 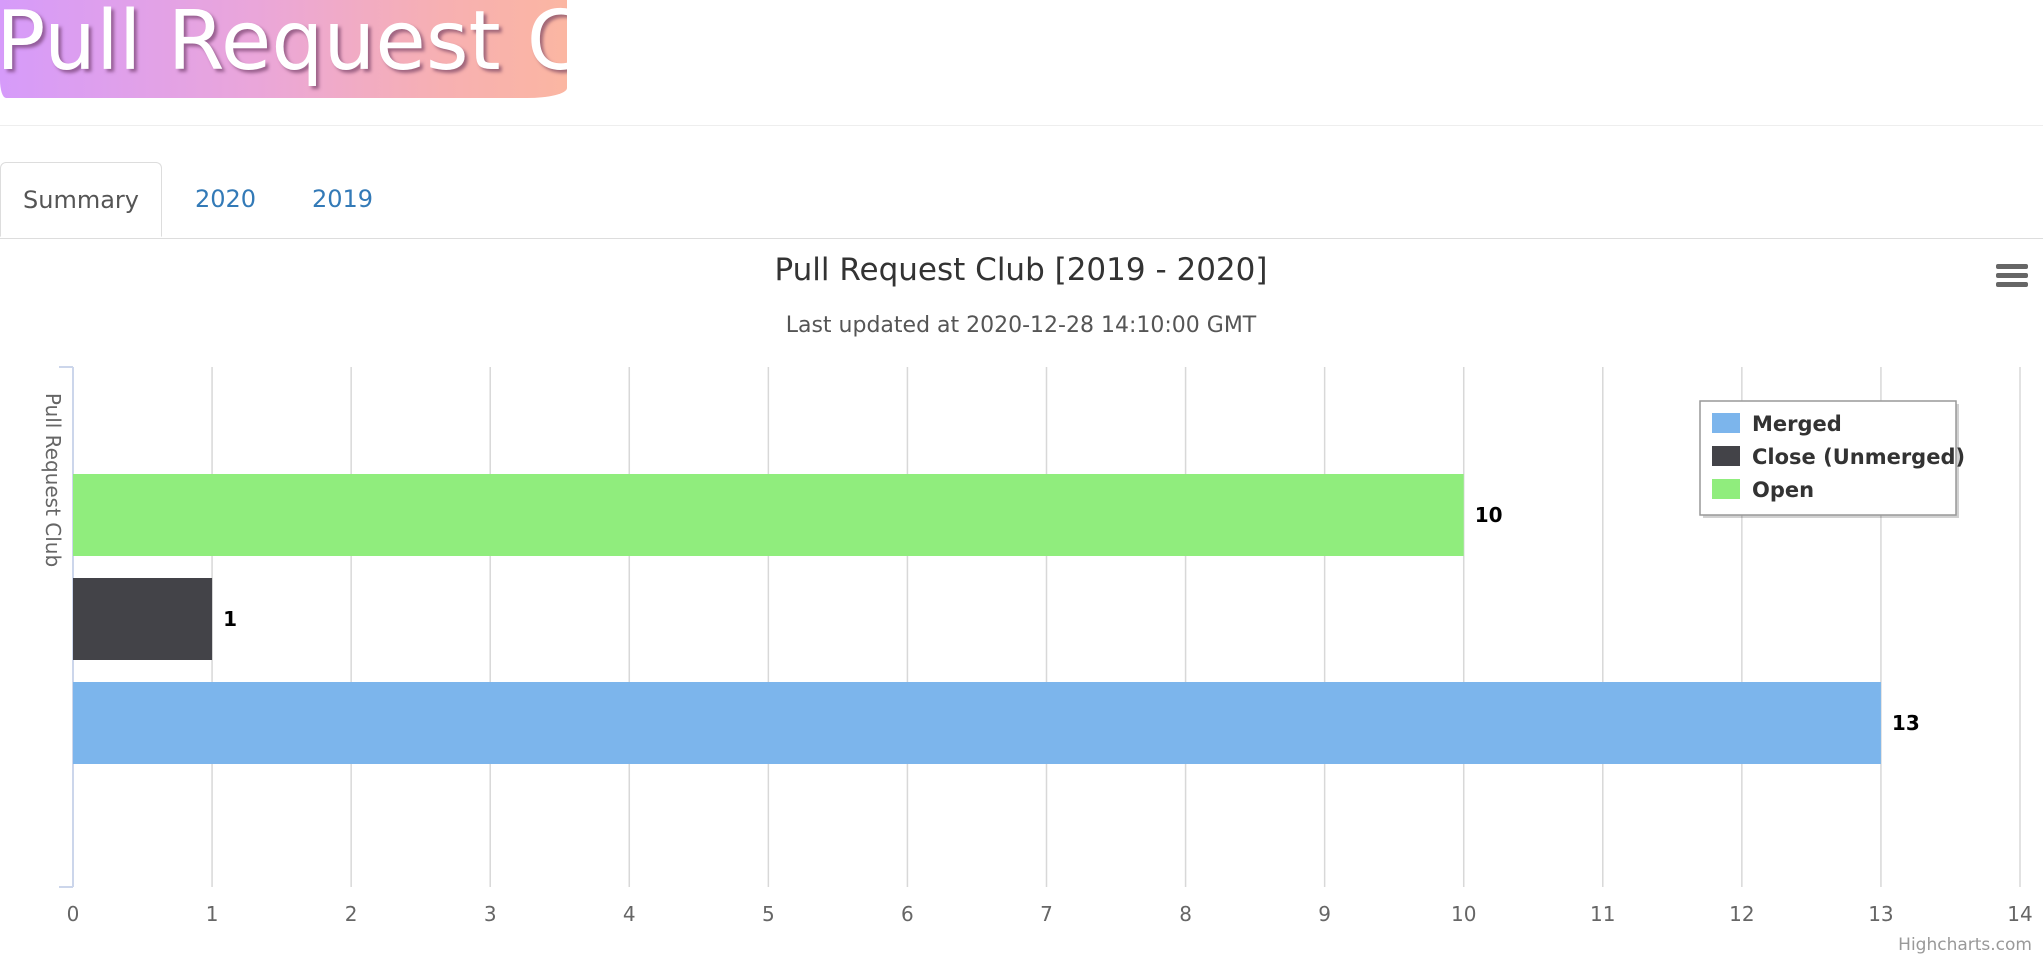 I want to click on bar-close-unmerged, so click(x=143, y=619).